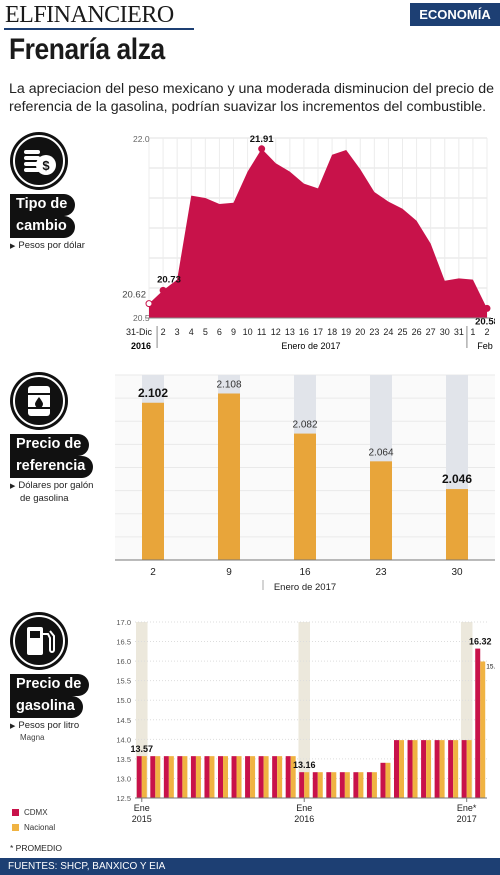  I want to click on x-tick-label: 11, so click(261, 332).